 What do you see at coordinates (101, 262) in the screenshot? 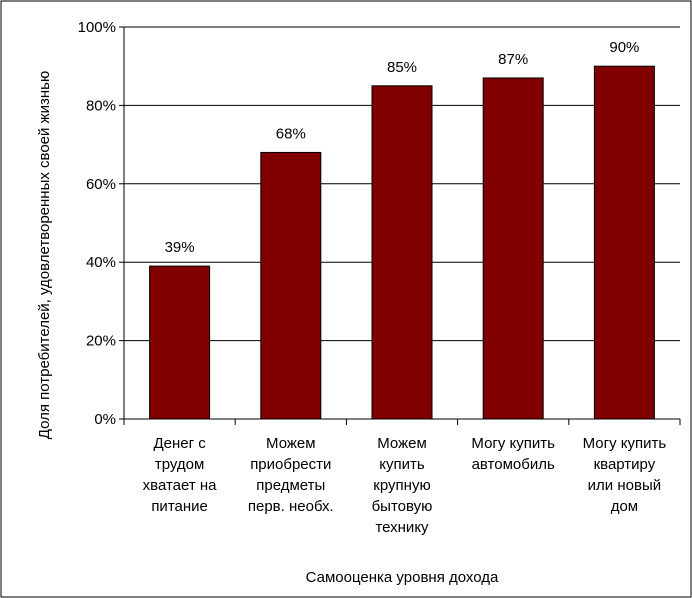
I see `y-tick-label: 40%` at bounding box center [101, 262].